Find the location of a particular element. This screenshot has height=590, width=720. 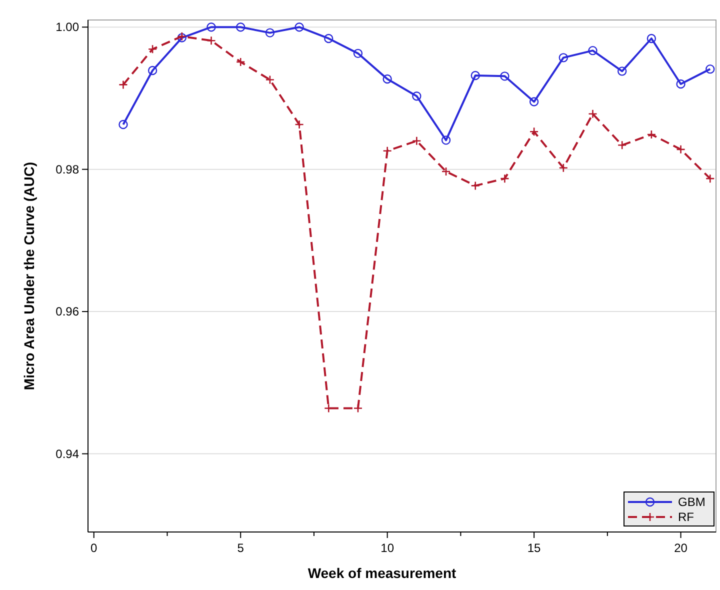

x-tick-label: 20 is located at coordinates (681, 548).